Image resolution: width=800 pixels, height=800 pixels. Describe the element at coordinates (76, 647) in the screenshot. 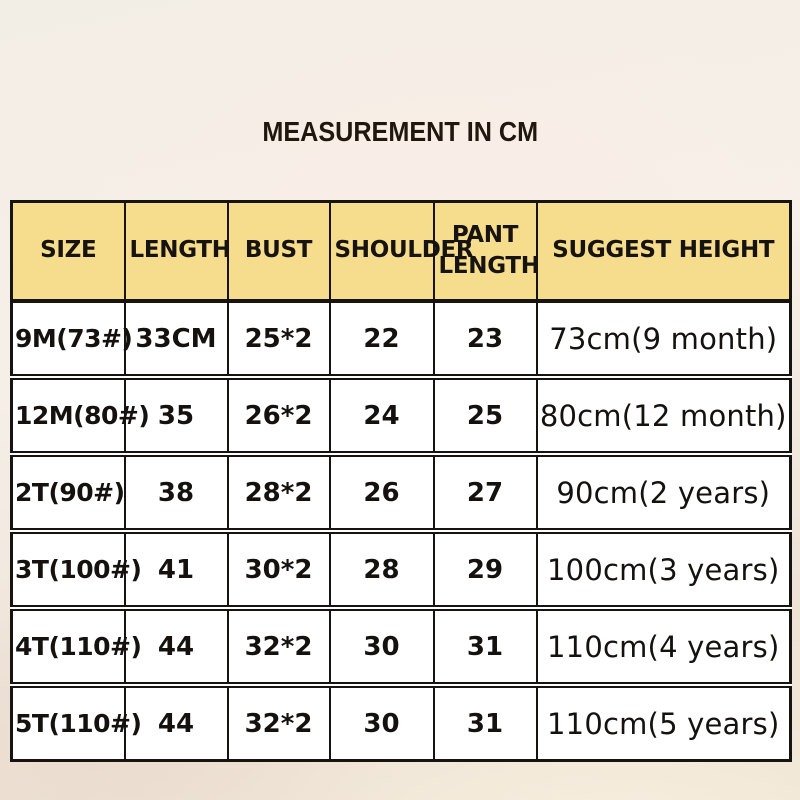

I see `size-cell: 4T(110#)` at that location.